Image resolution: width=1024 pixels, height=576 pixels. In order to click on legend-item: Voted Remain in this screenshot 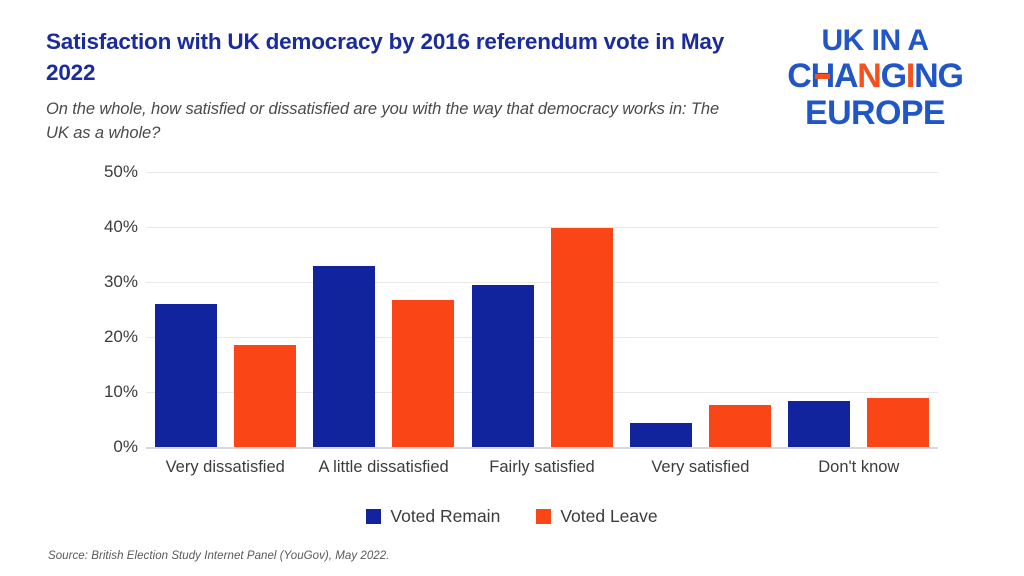, I will do `click(433, 516)`.